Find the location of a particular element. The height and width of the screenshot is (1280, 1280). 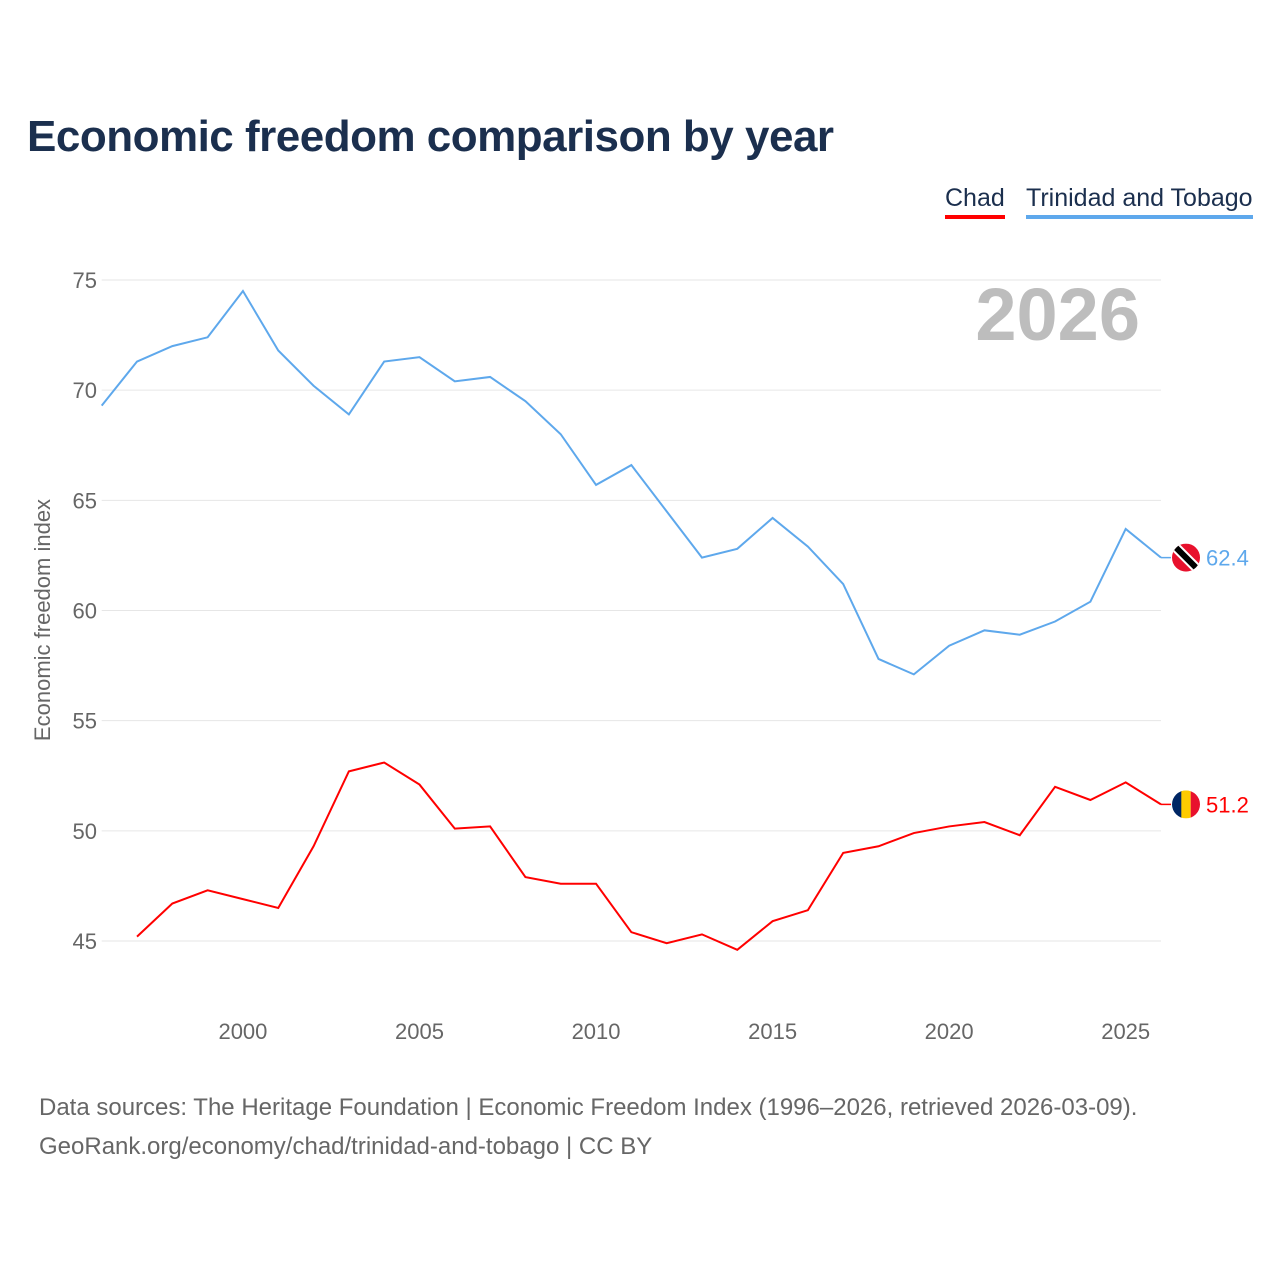

end-value-label: 51.2 is located at coordinates (1227, 804).